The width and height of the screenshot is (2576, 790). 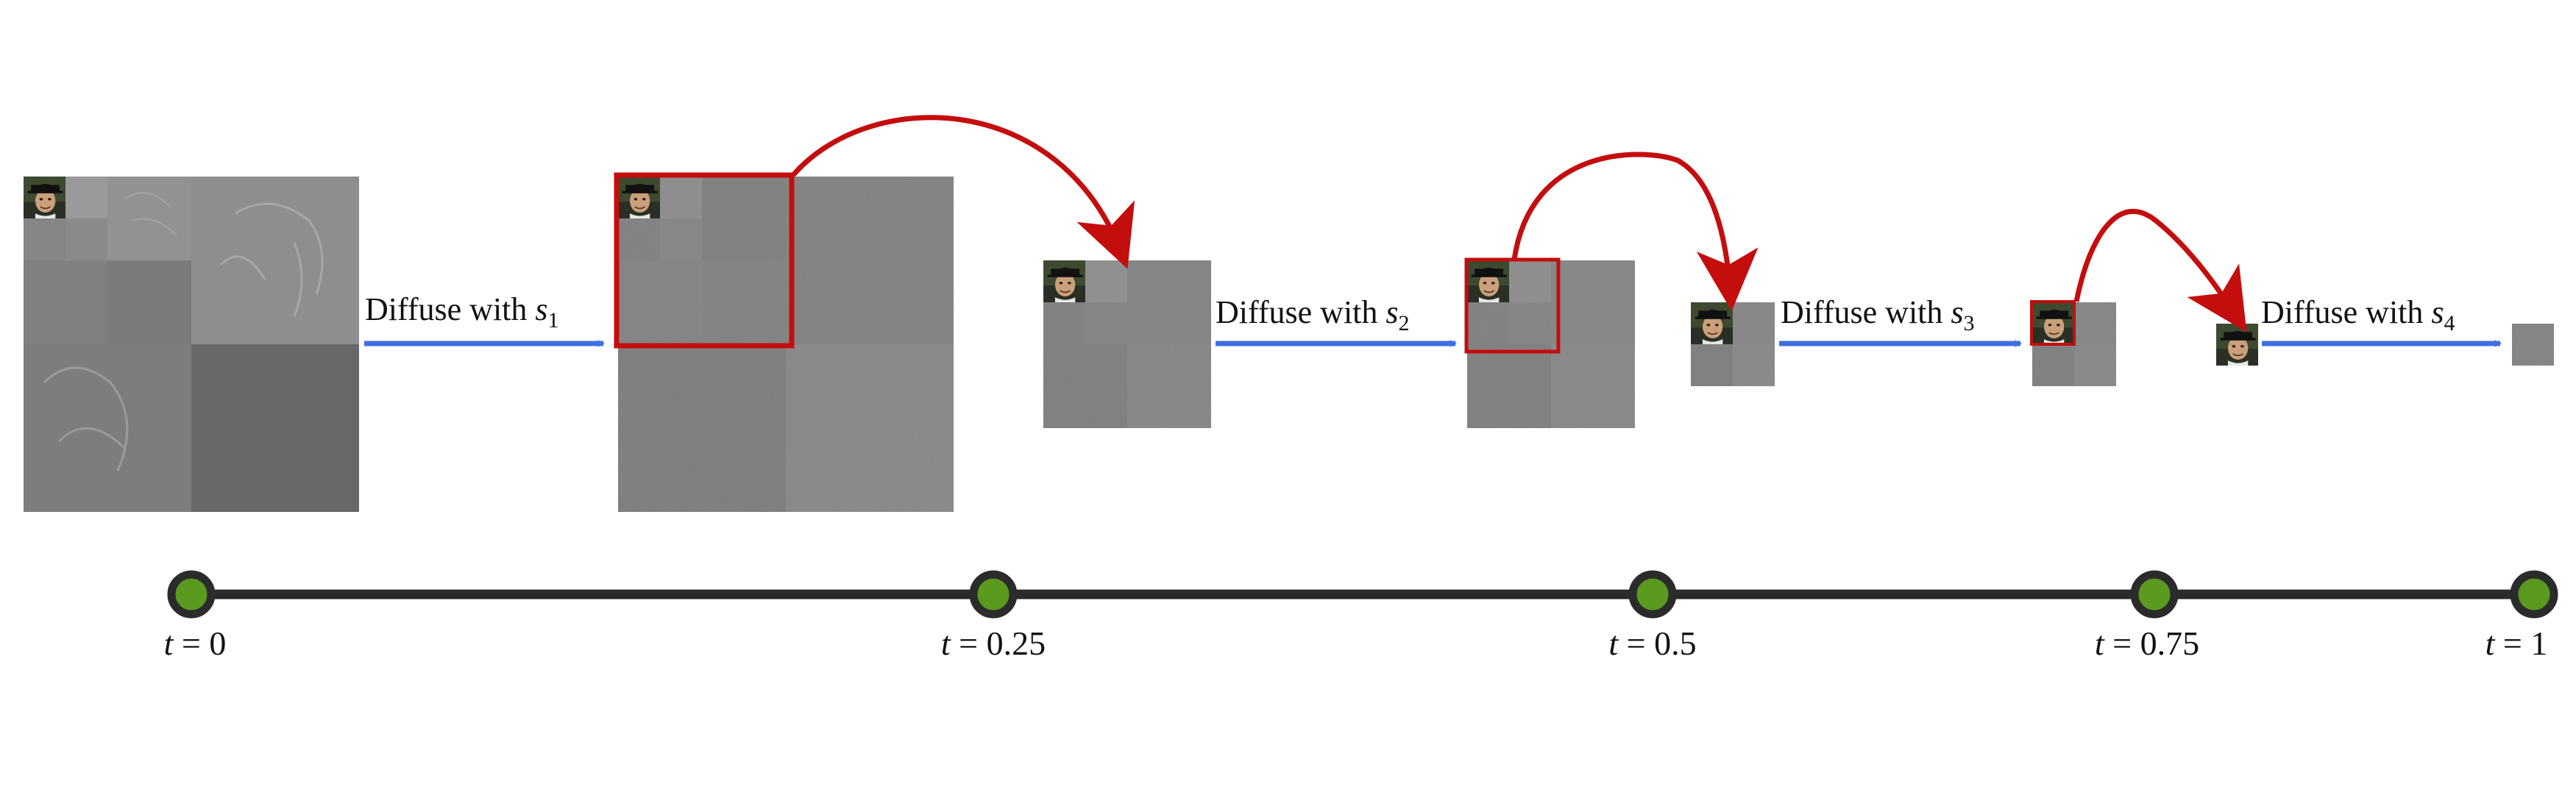 I want to click on timeline-node-t0, so click(x=191, y=594).